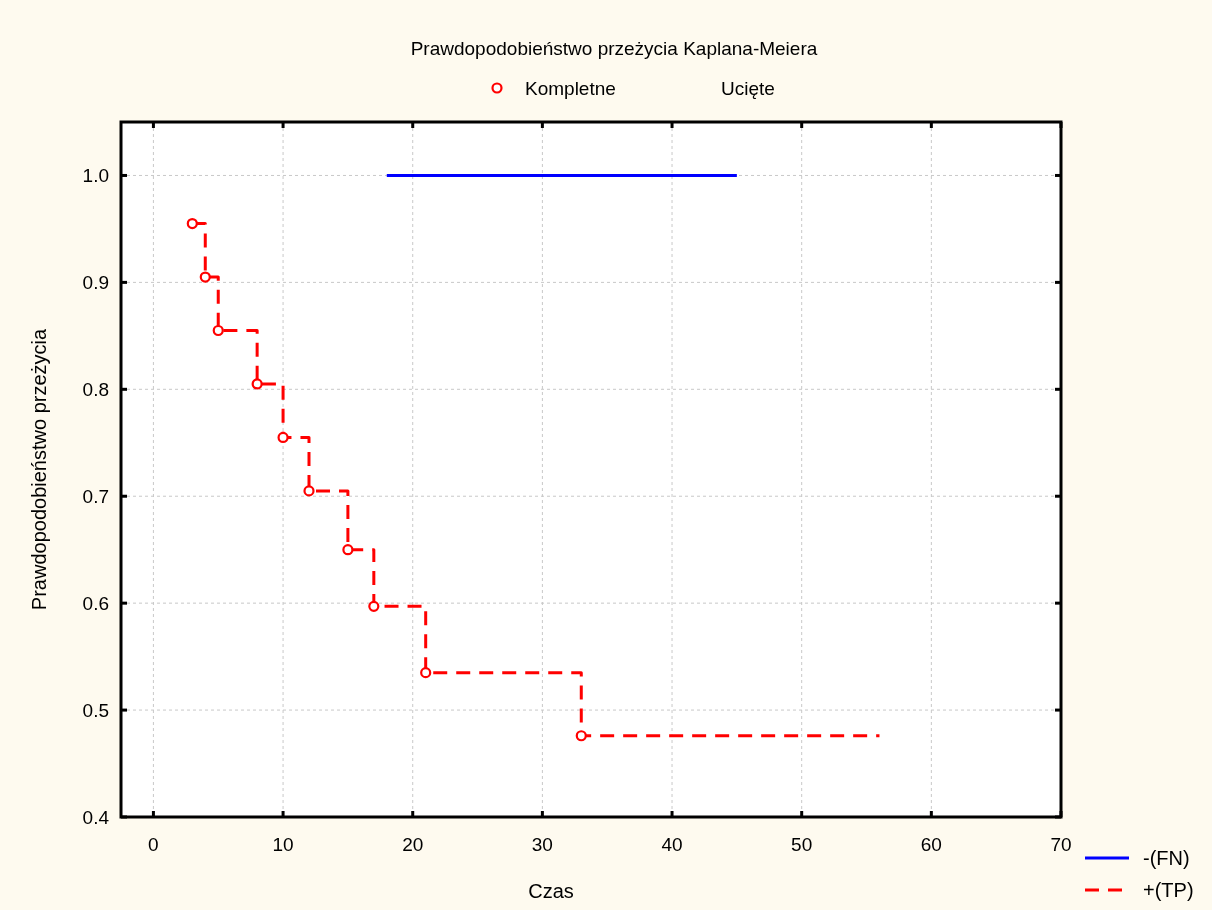 The height and width of the screenshot is (910, 1212). I want to click on text: Ucięte, so click(748, 88).